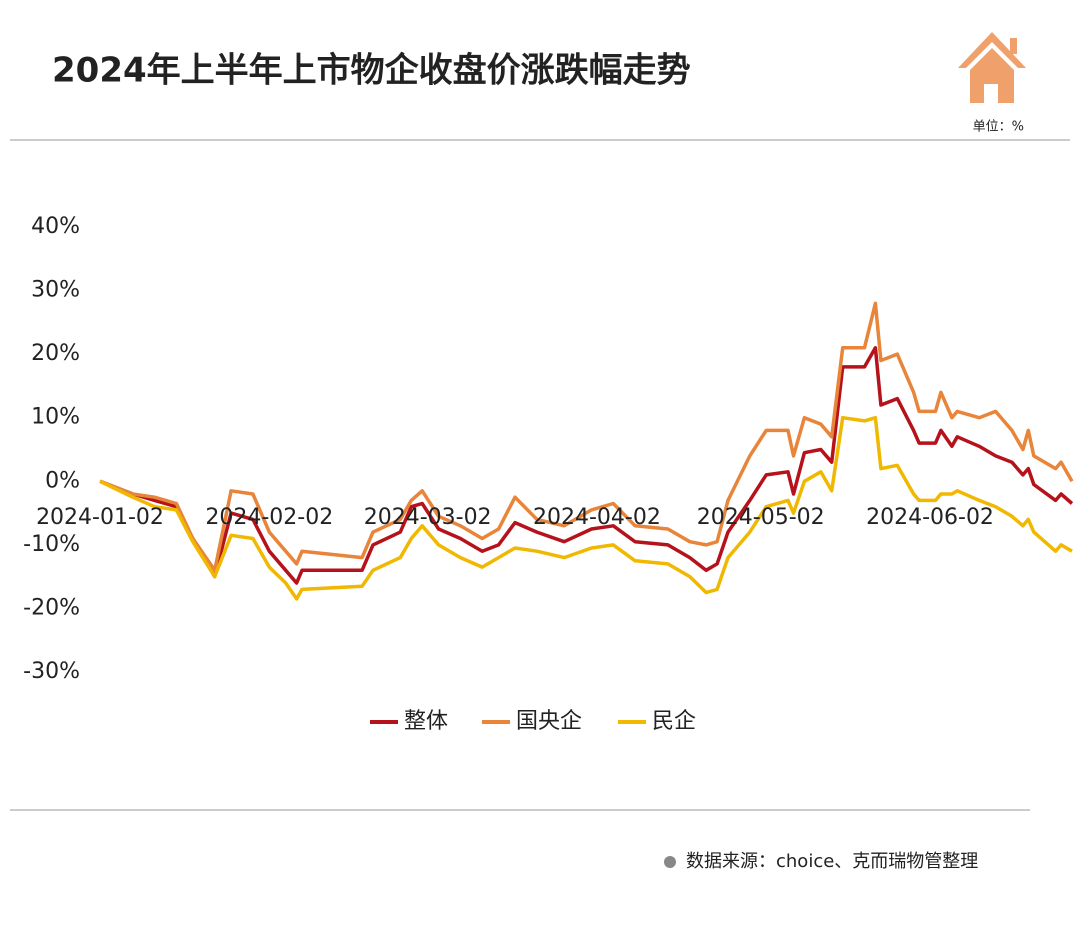 The image size is (1080, 938). I want to click on y-tick-label: 30%, so click(55, 290).